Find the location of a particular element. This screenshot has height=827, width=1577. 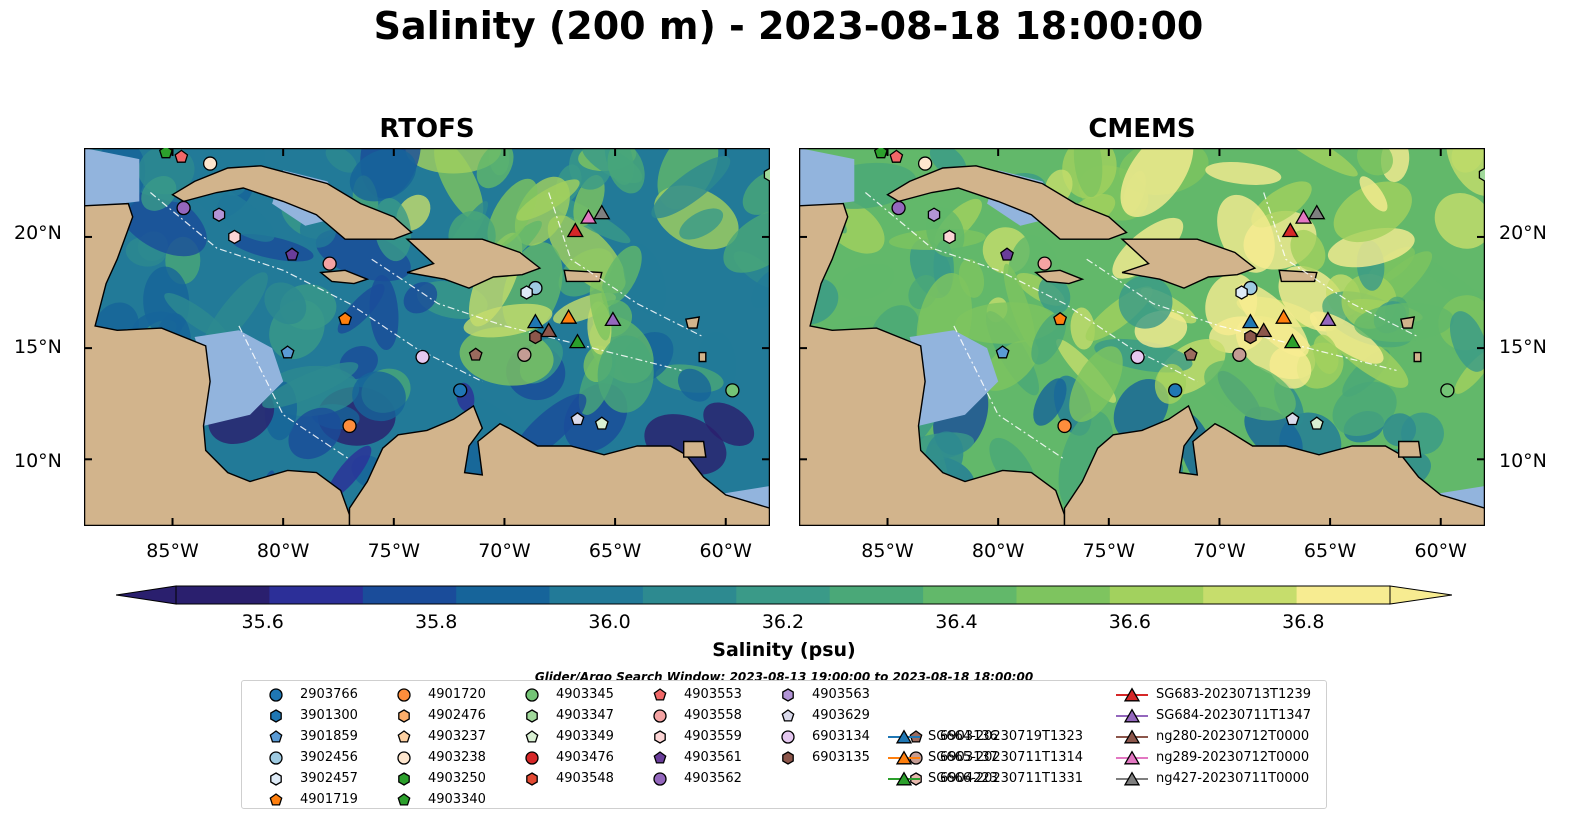

legend-label: 4901719 is located at coordinates (329, 799).